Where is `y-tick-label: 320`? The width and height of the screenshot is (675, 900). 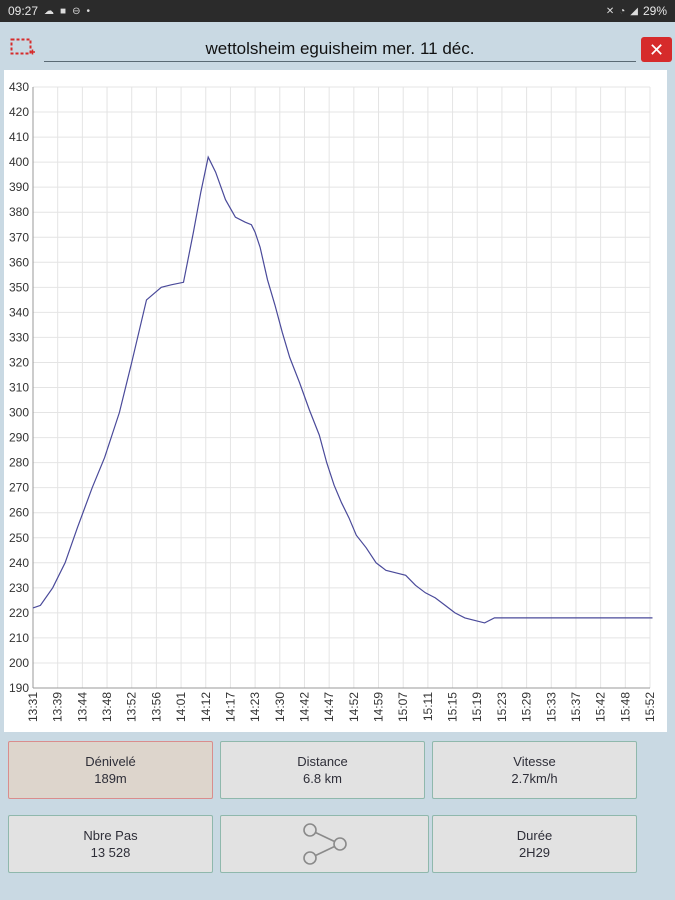 y-tick-label: 320 is located at coordinates (19, 362).